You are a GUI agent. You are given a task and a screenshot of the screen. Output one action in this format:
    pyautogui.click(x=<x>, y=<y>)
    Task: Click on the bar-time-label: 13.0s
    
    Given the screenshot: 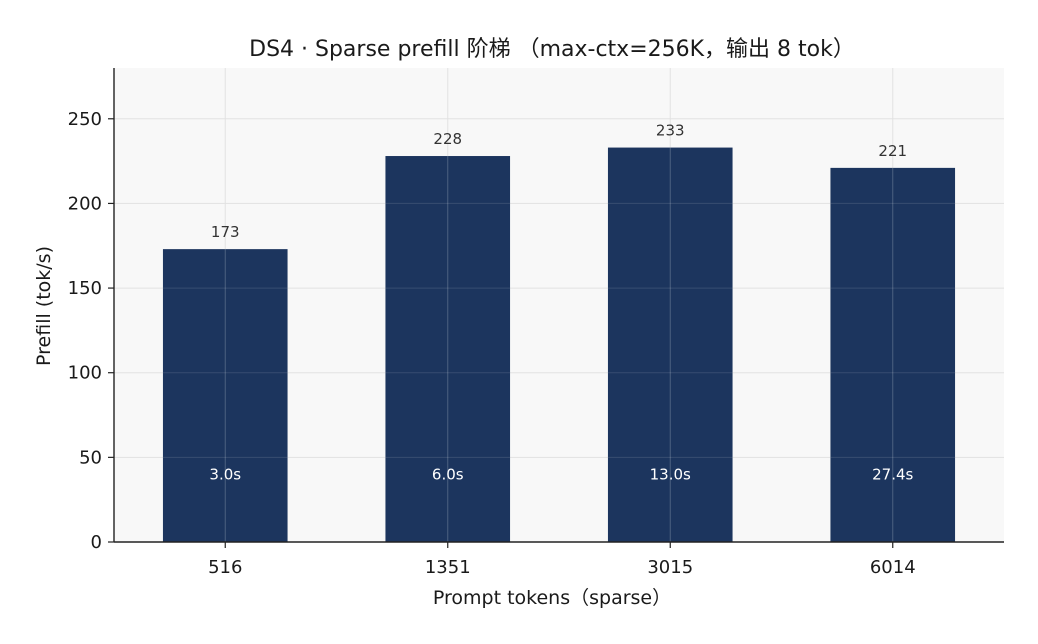 What is the action you would take?
    pyautogui.click(x=670, y=474)
    